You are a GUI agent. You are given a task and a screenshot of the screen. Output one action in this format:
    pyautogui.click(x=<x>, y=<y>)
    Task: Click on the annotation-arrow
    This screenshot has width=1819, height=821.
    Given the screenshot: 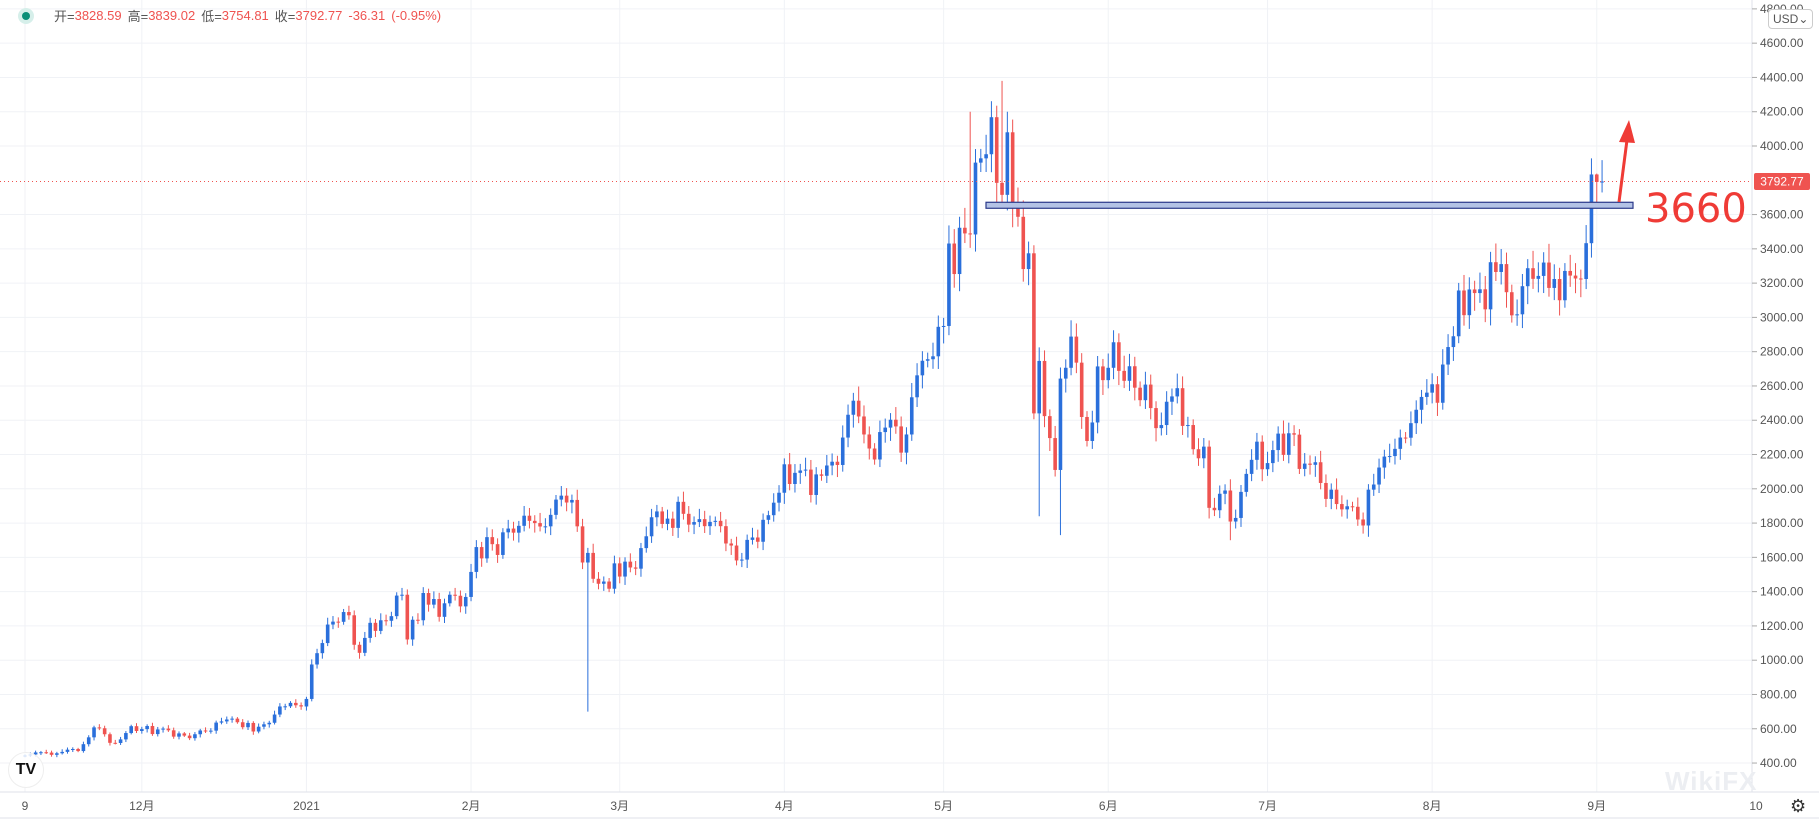 What is the action you would take?
    pyautogui.click(x=1626, y=161)
    